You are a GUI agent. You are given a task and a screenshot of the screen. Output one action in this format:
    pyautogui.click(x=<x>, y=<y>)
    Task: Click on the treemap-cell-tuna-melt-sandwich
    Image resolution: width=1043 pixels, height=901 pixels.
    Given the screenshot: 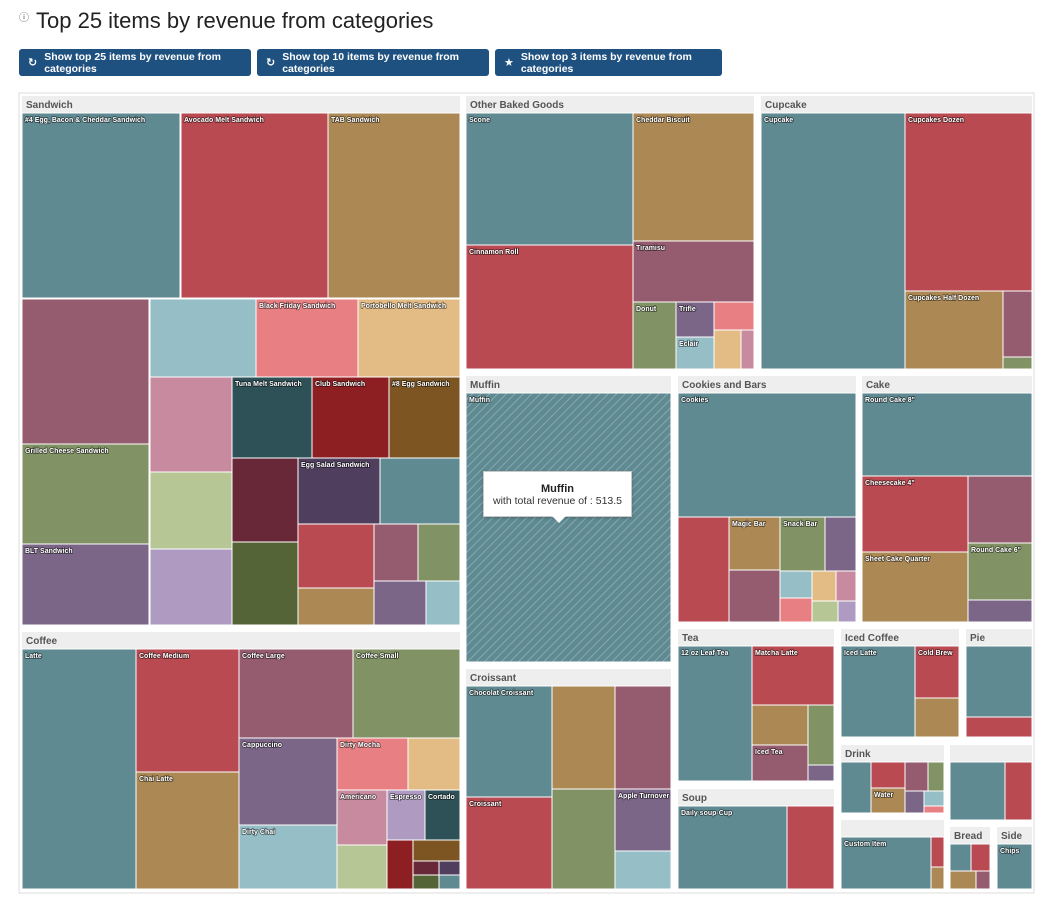 What is the action you would take?
    pyautogui.click(x=272, y=417)
    